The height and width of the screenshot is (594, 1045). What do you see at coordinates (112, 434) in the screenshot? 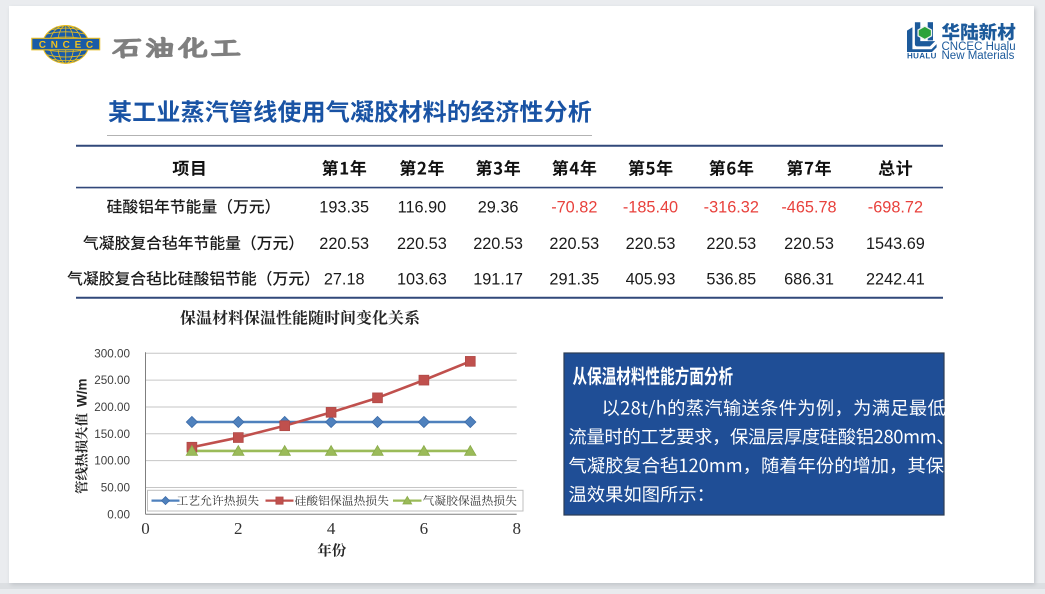
I see `svg-text: 150.00` at bounding box center [112, 434].